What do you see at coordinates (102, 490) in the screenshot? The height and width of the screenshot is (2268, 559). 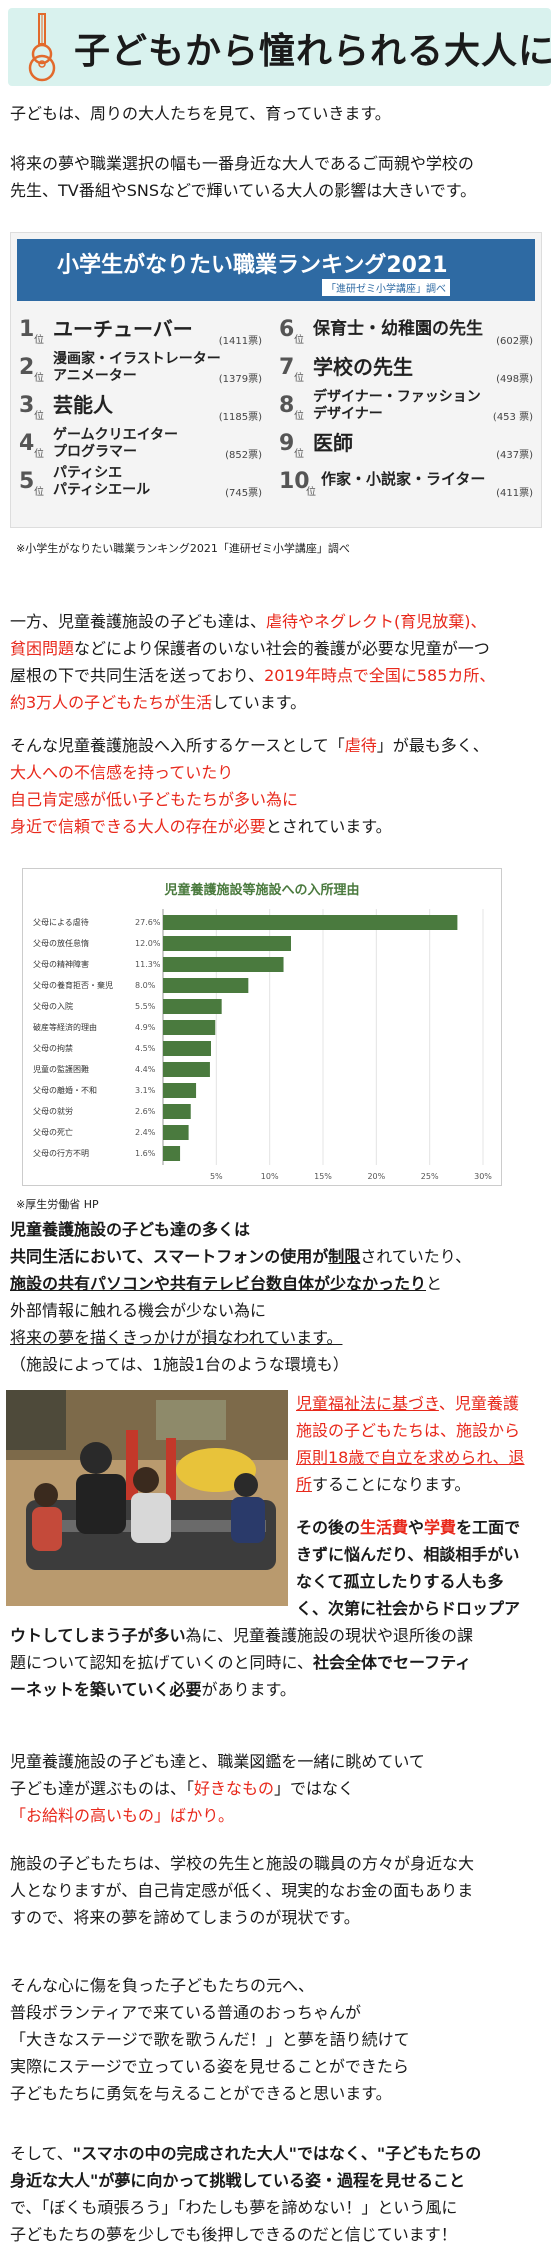 I see `rank-name-2: パティシエール` at bounding box center [102, 490].